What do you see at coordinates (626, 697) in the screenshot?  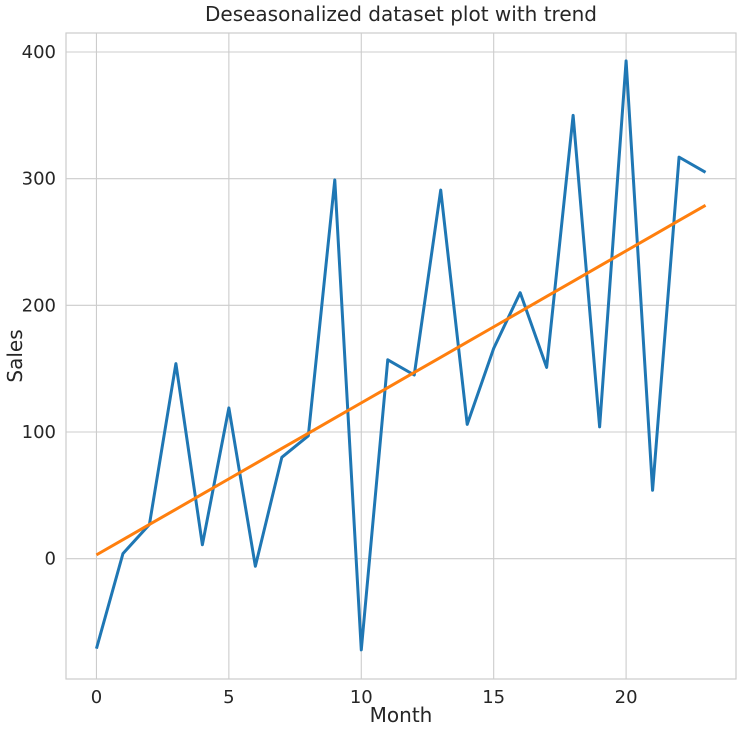 I see `x-tick-label: 20` at bounding box center [626, 697].